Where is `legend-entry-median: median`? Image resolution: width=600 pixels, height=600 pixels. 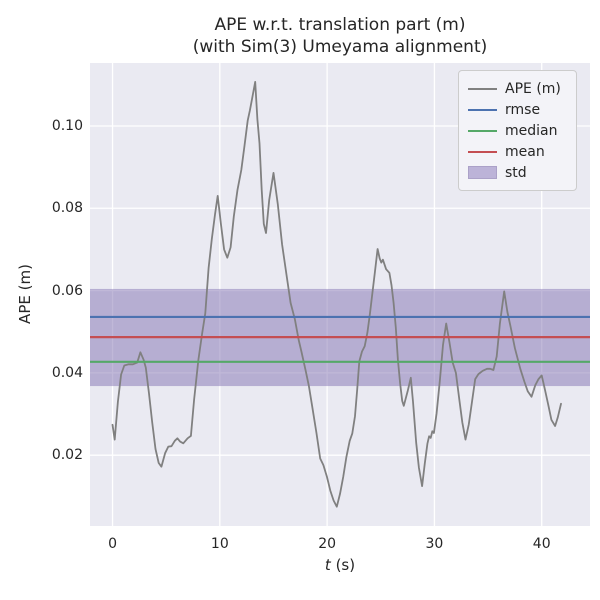 legend-entry-median: median is located at coordinates (517, 130).